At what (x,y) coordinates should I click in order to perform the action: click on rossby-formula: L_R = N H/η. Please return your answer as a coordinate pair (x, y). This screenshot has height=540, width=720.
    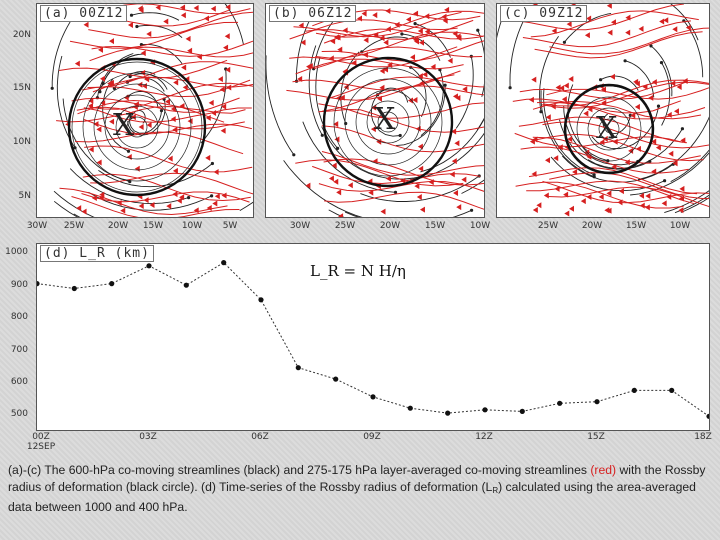
    Looking at the image, I should click on (358, 271).